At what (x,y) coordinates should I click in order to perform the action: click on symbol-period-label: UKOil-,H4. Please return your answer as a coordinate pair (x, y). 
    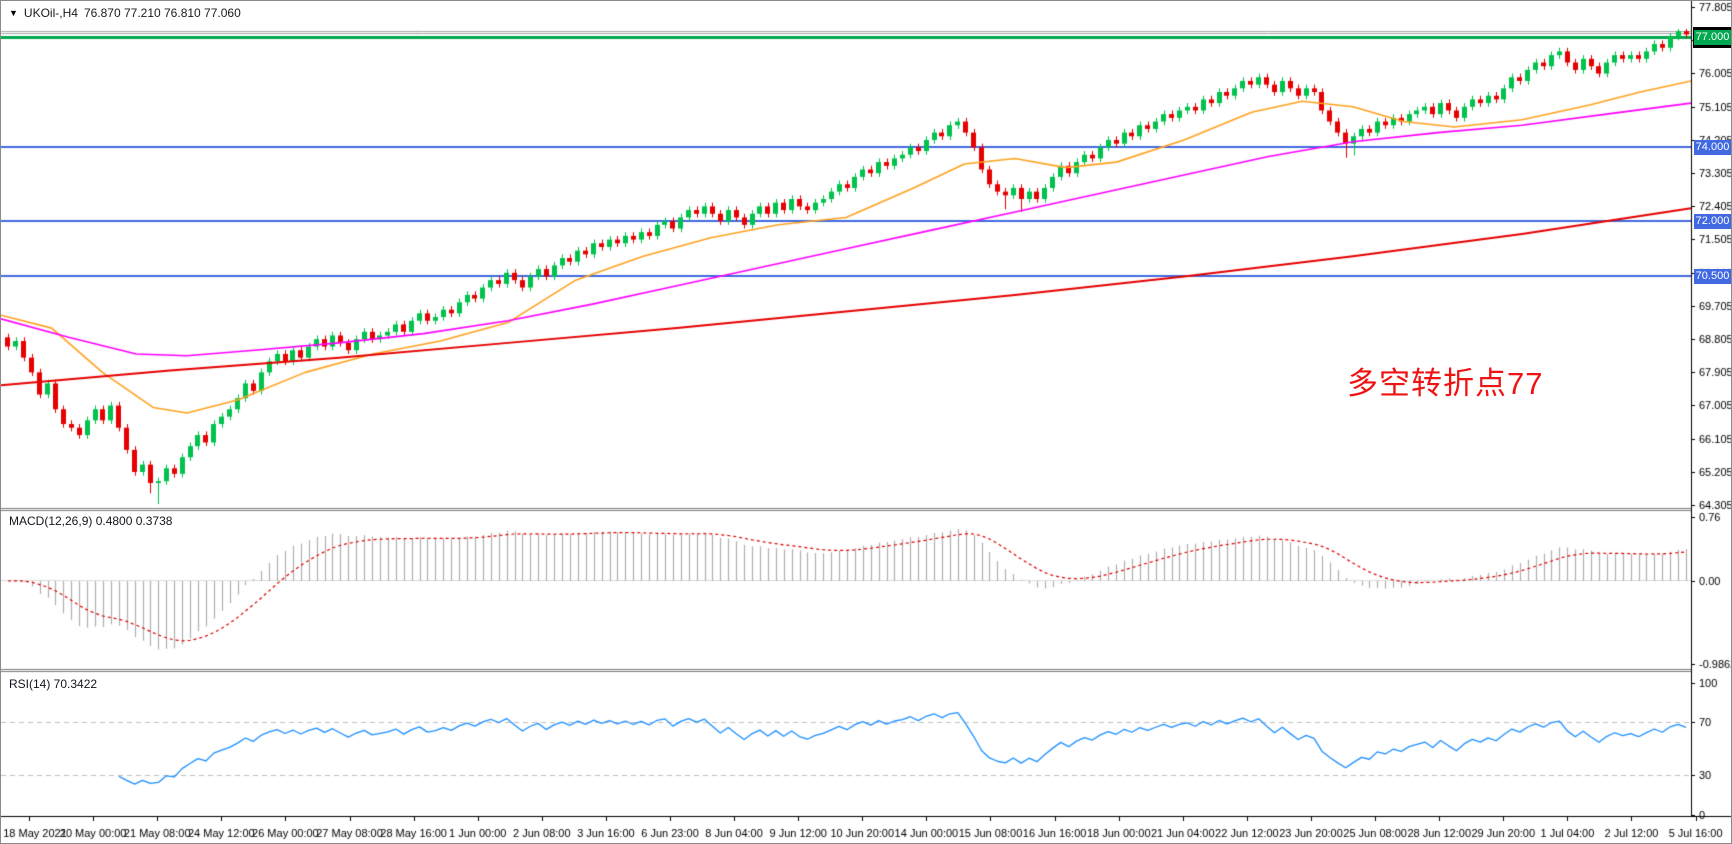
    Looking at the image, I should click on (50, 13).